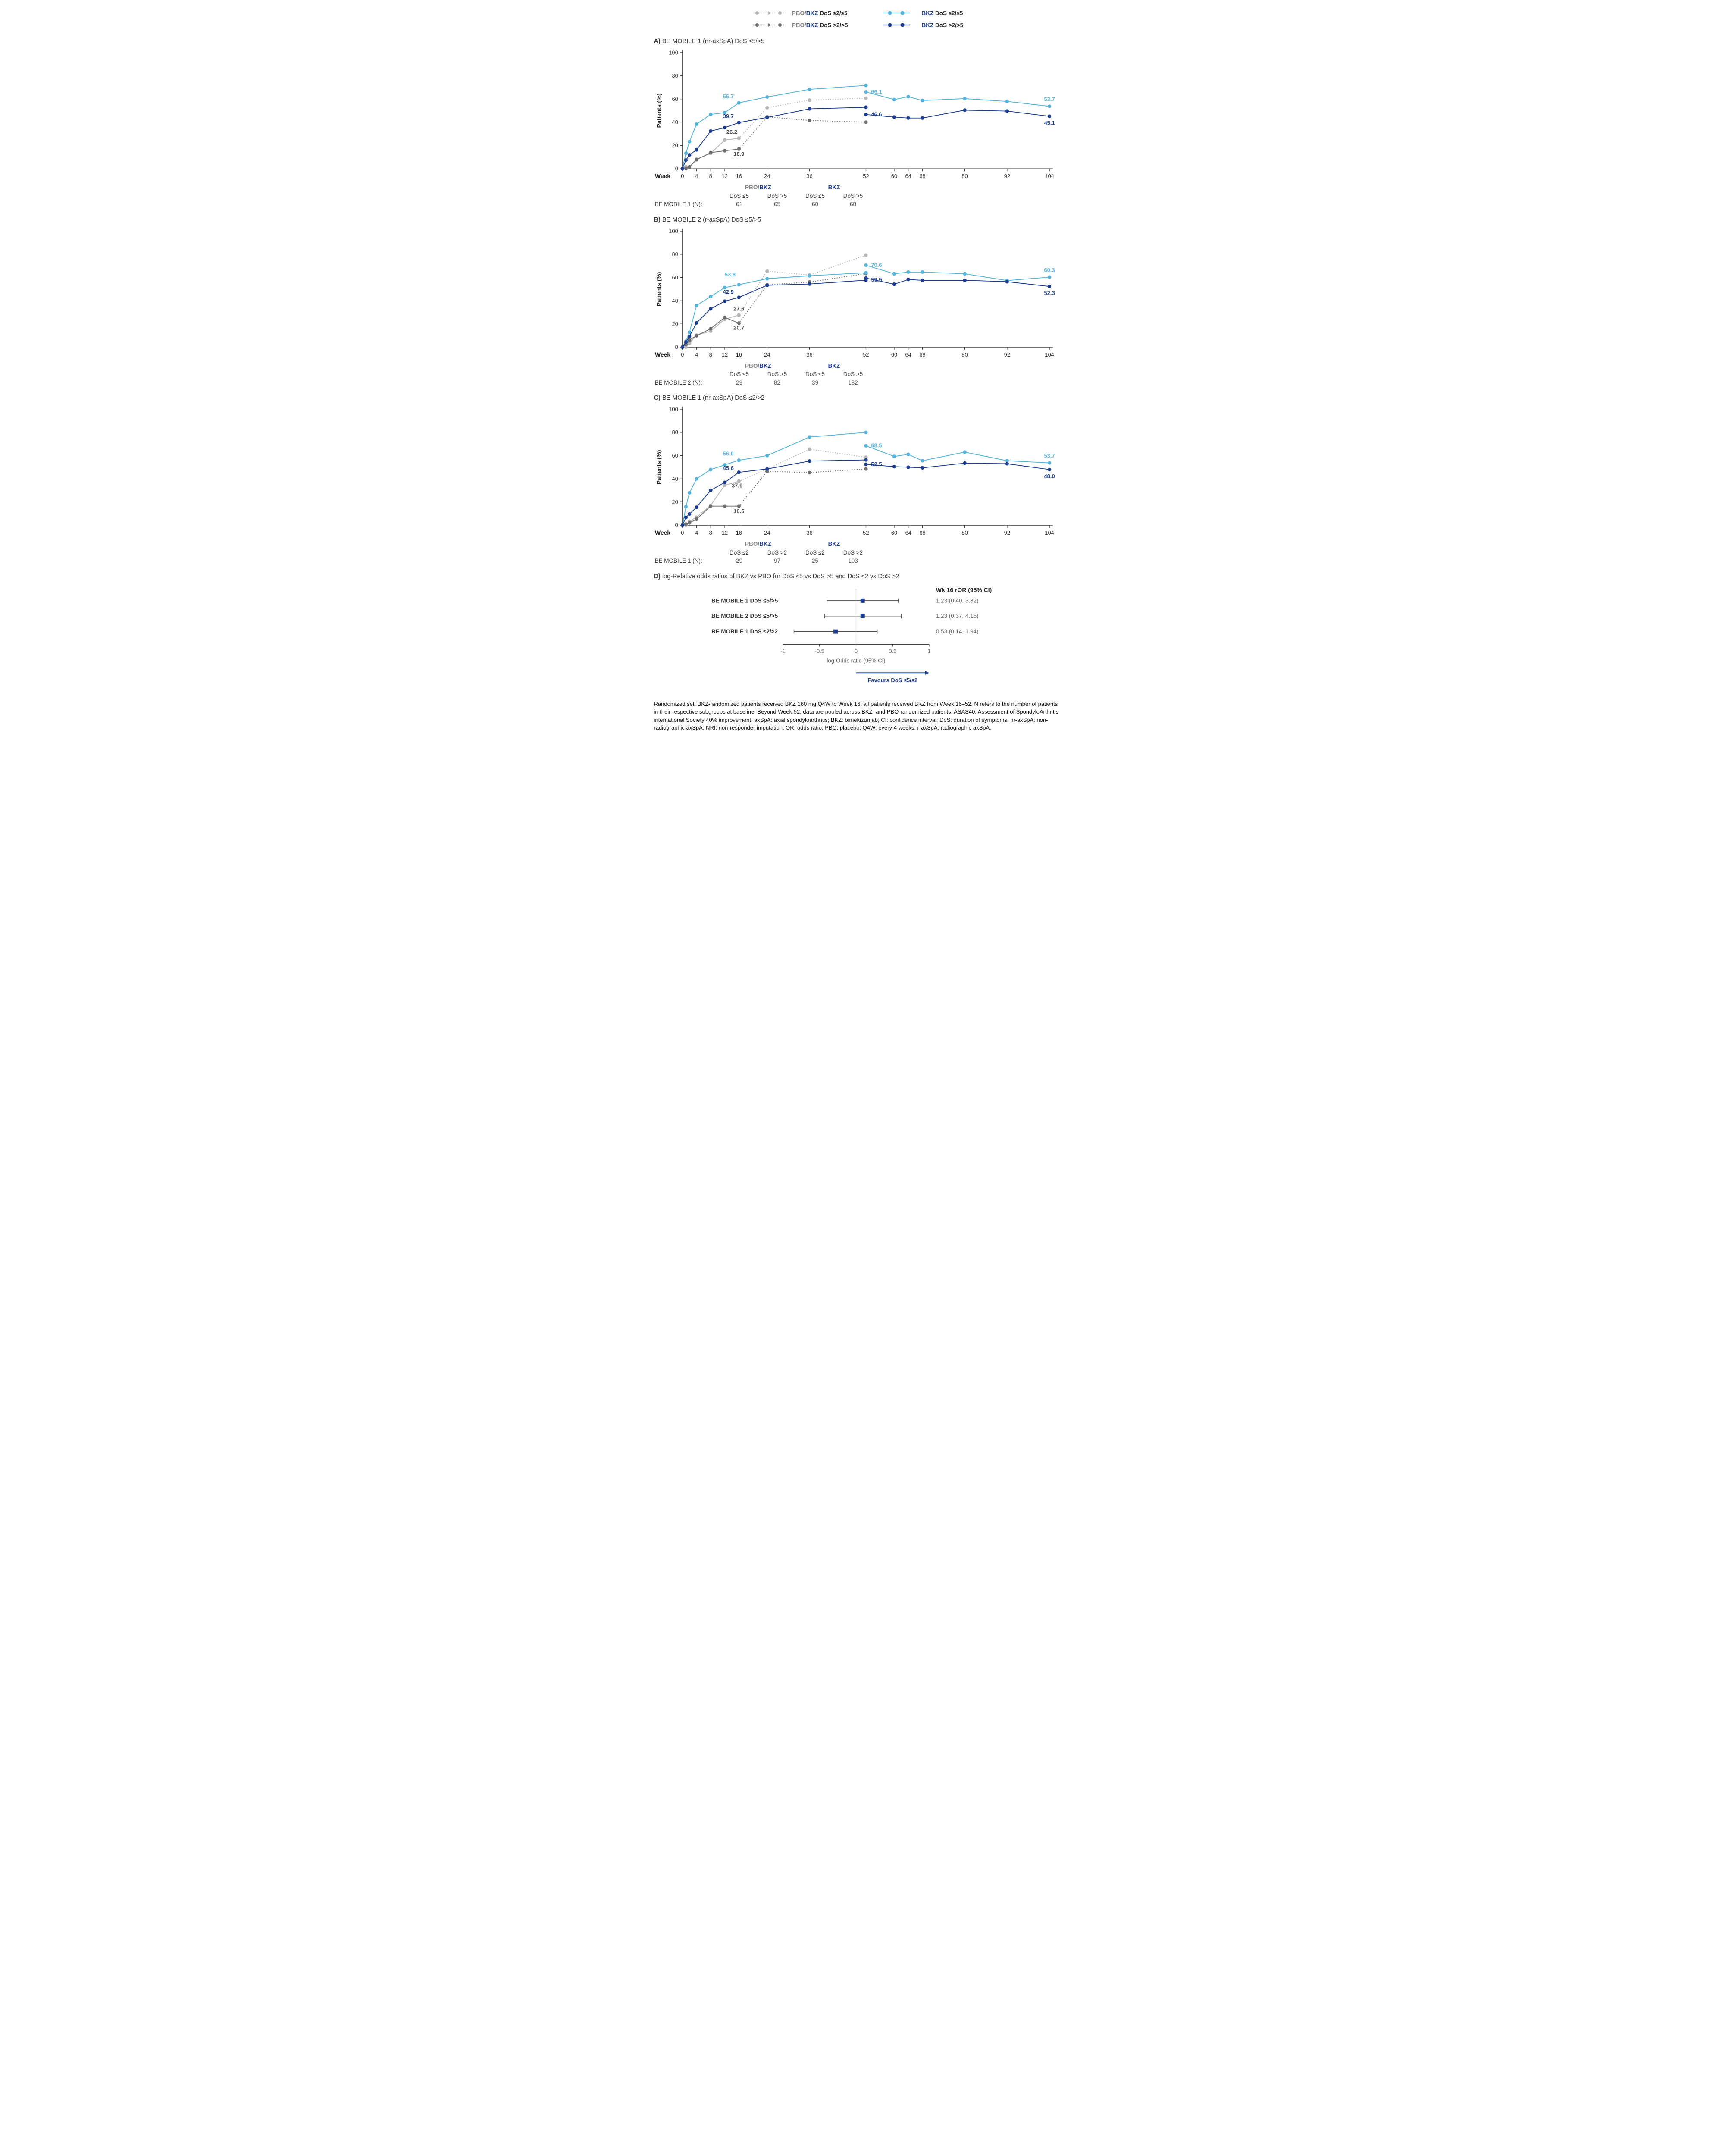  I want to click on svg-text: BE MOBILE 1 DoS ≤5/>5, so click(744, 600).